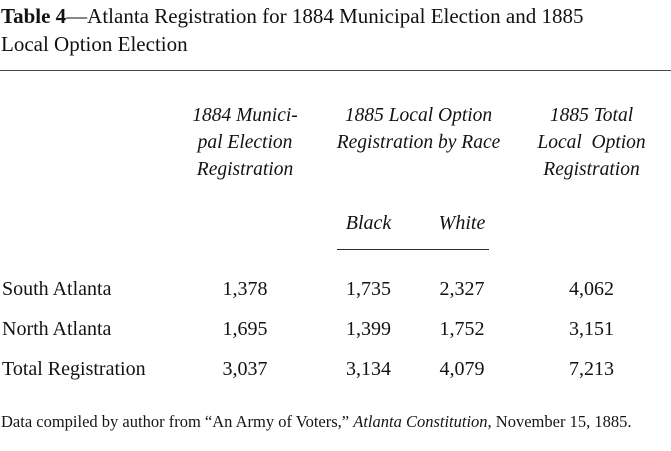 This screenshot has height=451, width=671. I want to click on spacer-row, so click(335, 261).